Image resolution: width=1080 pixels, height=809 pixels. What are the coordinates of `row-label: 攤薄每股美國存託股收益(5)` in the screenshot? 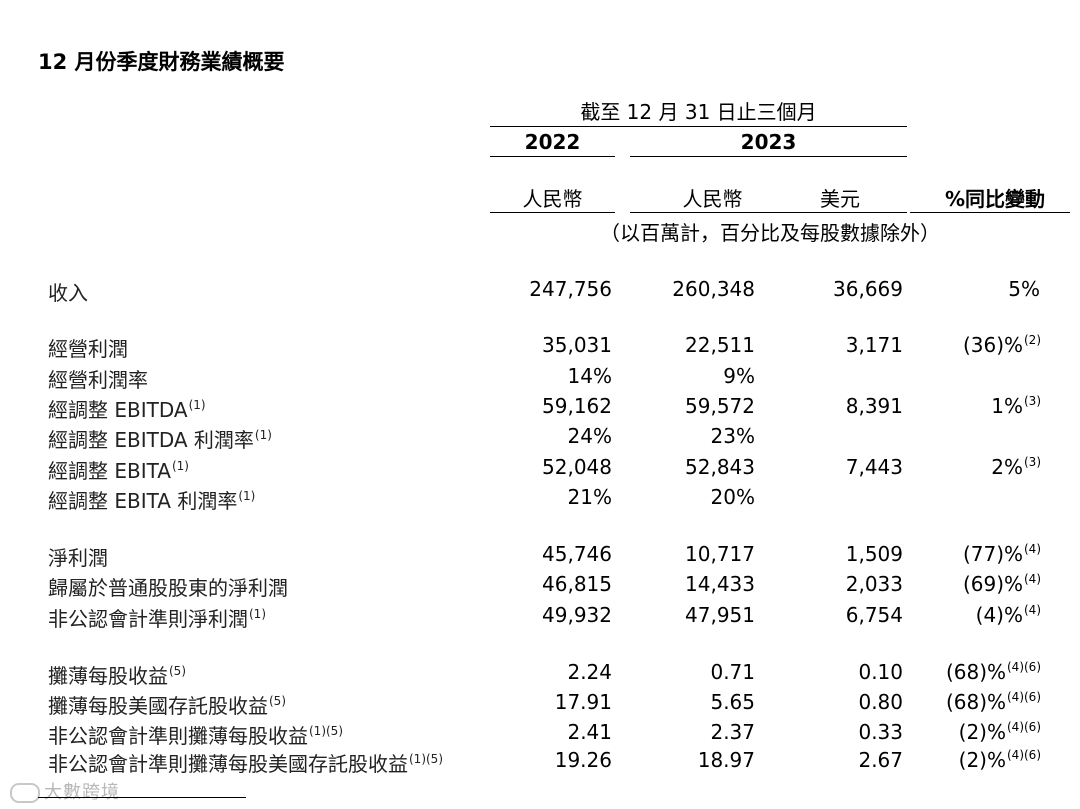 It's located at (167, 704).